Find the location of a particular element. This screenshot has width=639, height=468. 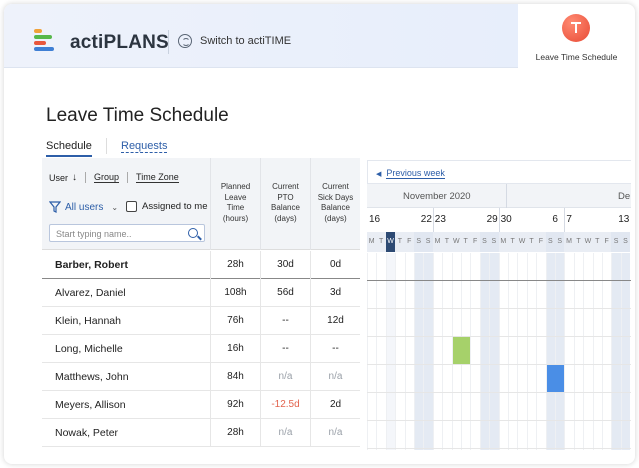

day-letter: M is located at coordinates (437, 242).